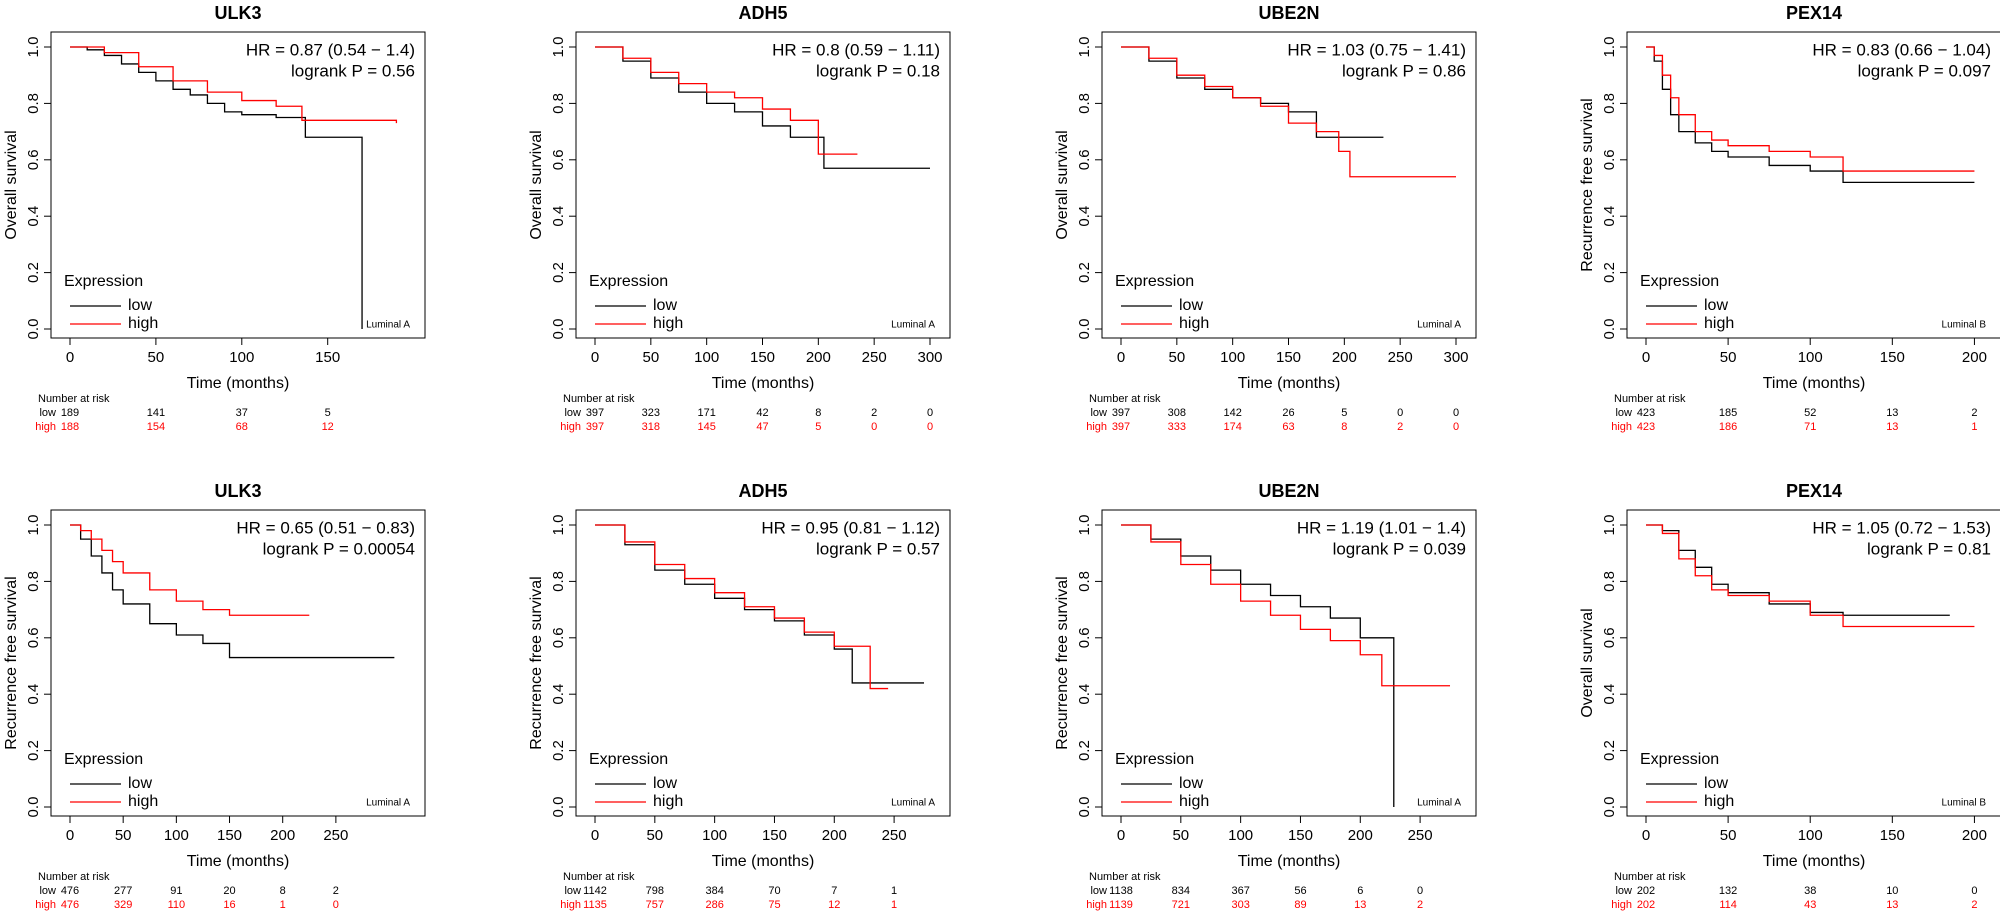 The image size is (2000, 914). I want to click on risk-title: Number at risk, so click(599, 399).